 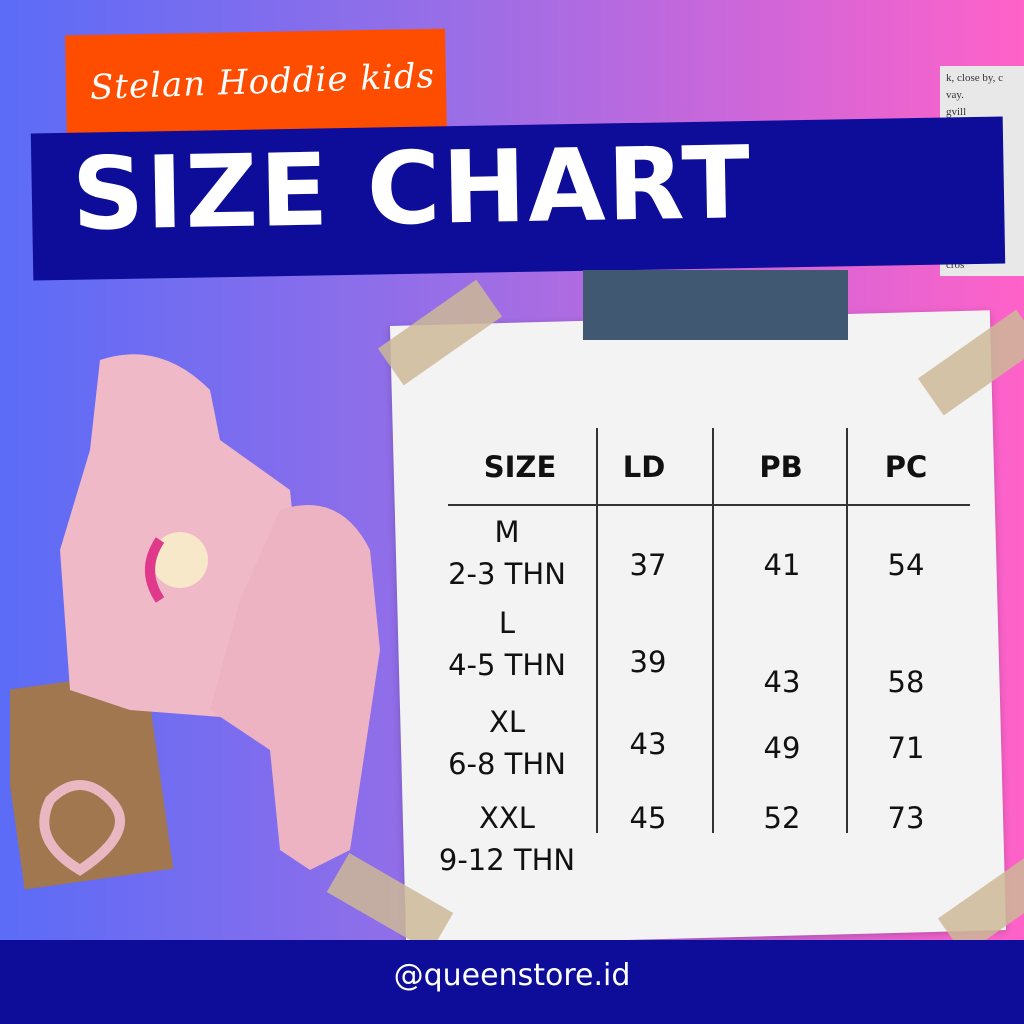 What do you see at coordinates (507, 623) in the screenshot?
I see `size-label: L` at bounding box center [507, 623].